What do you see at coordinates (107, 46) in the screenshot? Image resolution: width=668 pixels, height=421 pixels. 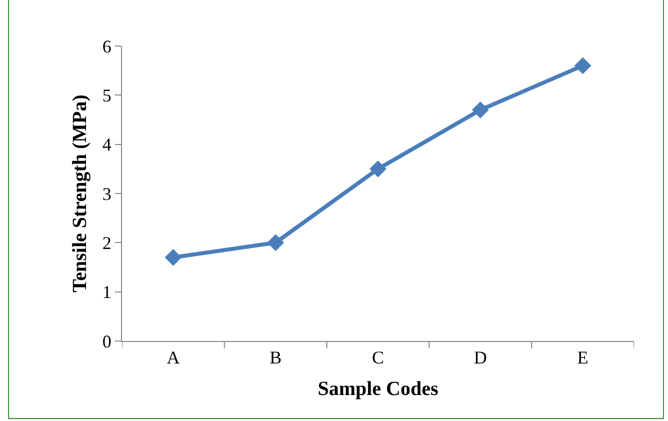 I see `y-tick-label: 6` at bounding box center [107, 46].